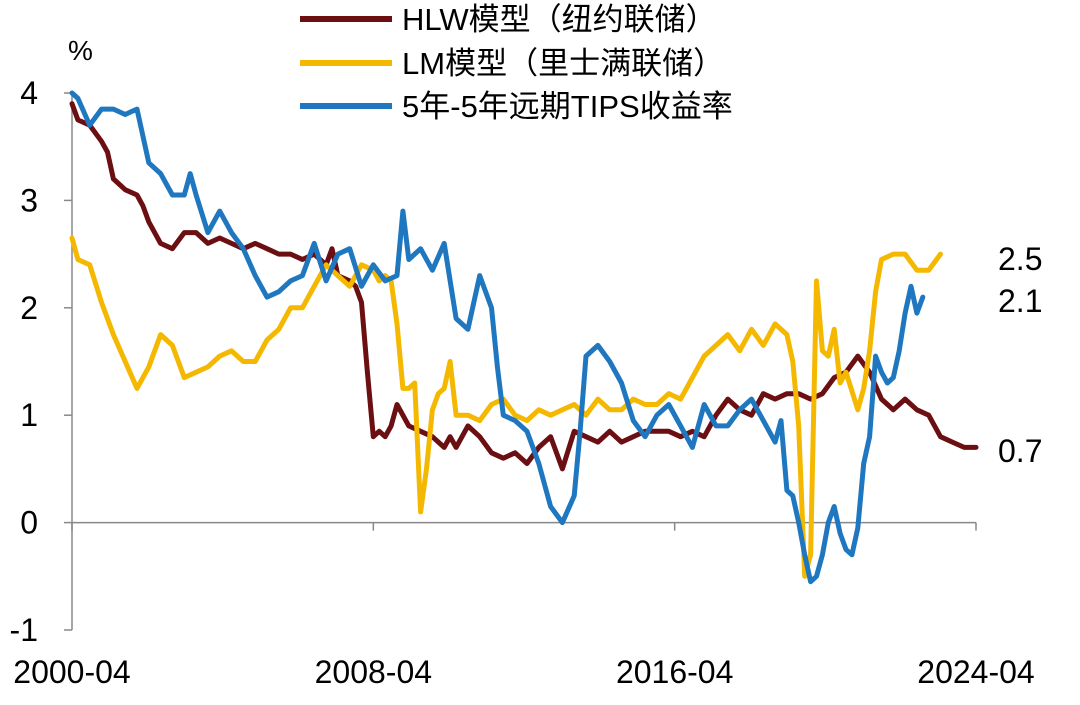  What do you see at coordinates (29, 93) in the screenshot?
I see `y-tick-label: 4` at bounding box center [29, 93].